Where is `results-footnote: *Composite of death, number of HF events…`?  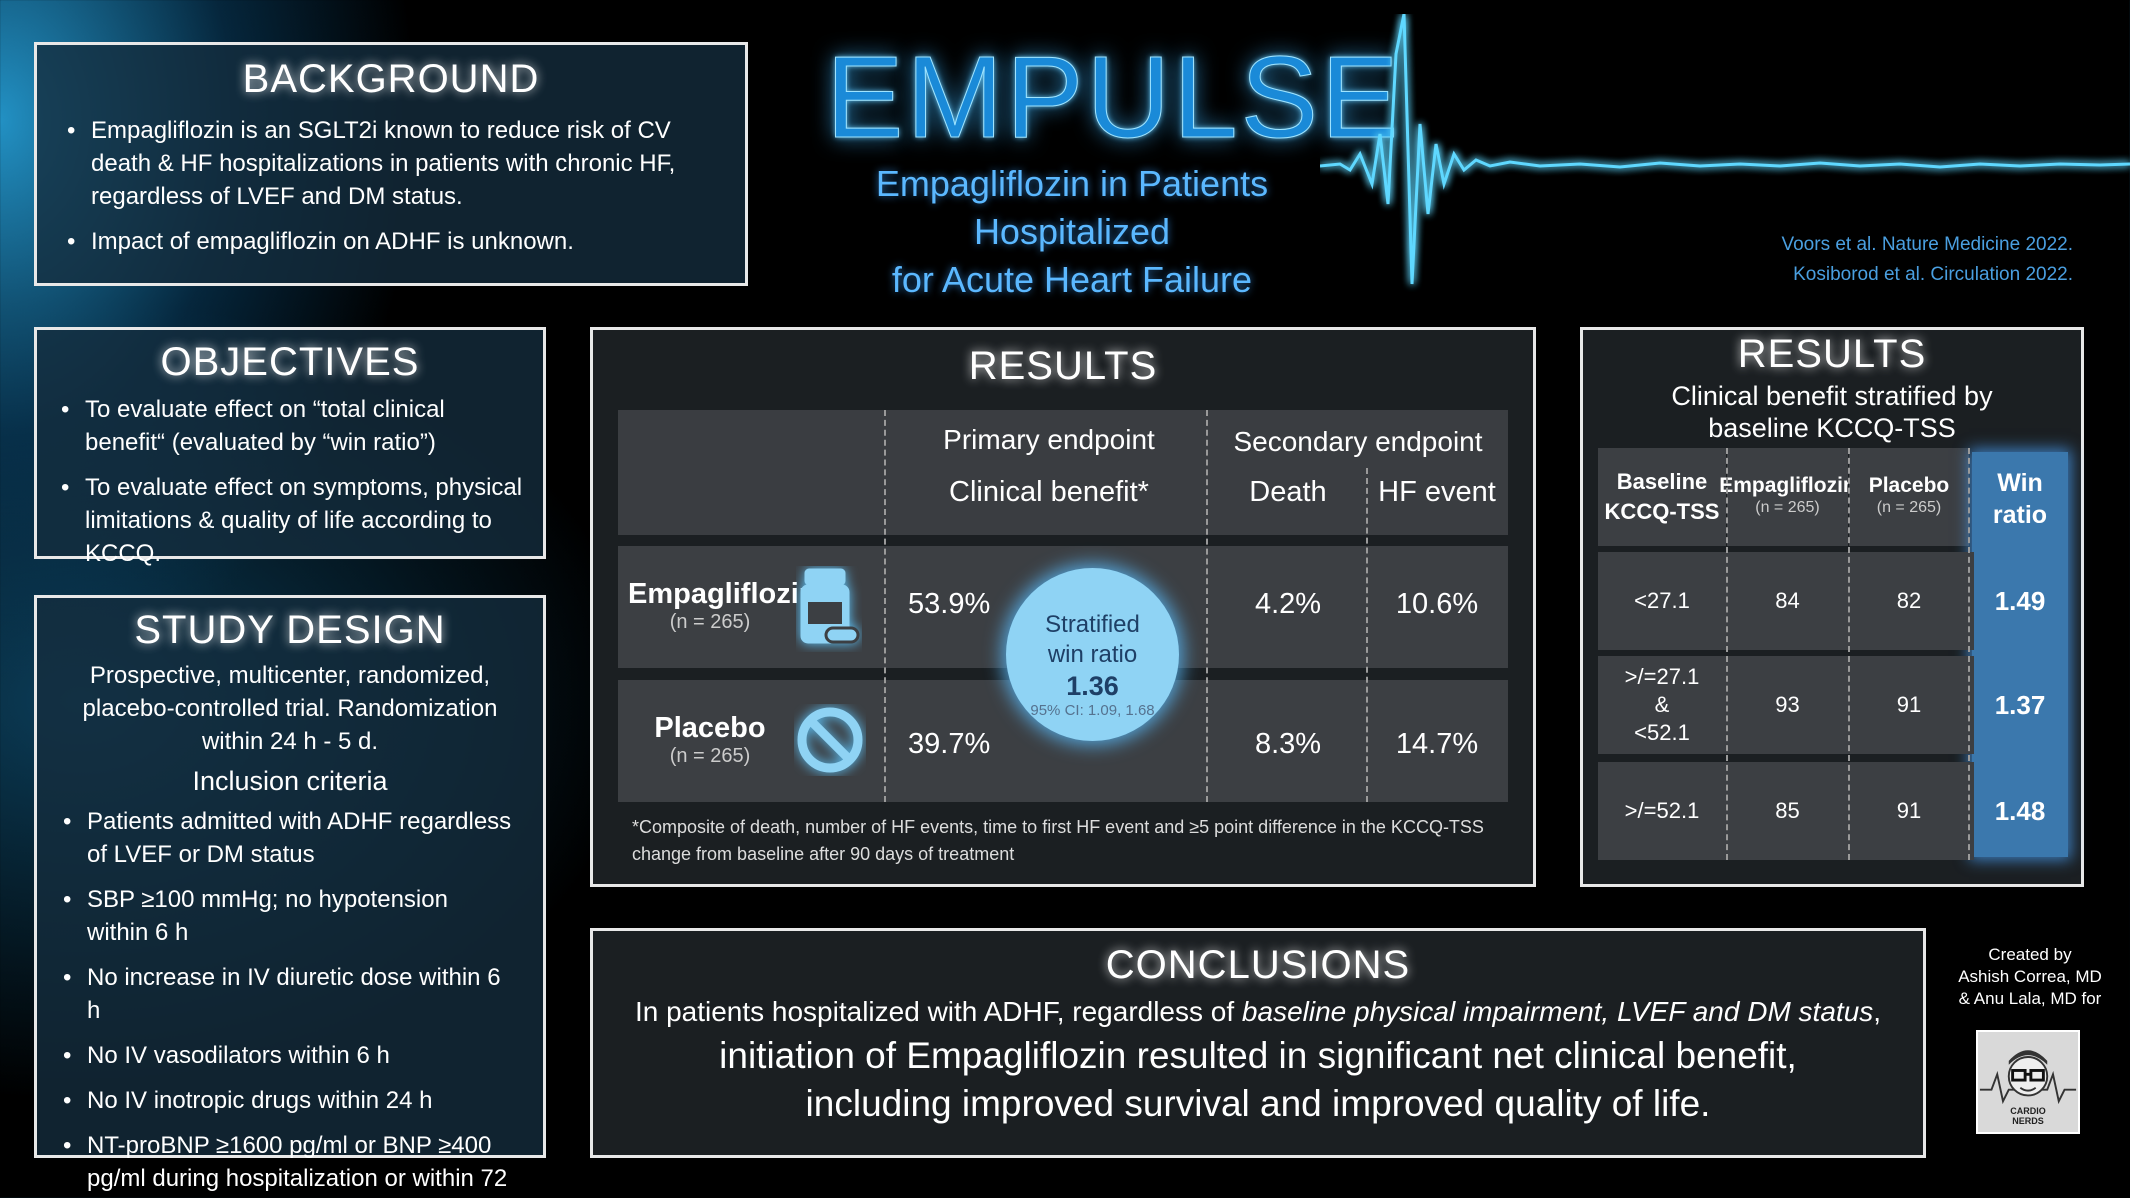
results-footnote: *Composite of death, number of HF events… is located at coordinates (1058, 840).